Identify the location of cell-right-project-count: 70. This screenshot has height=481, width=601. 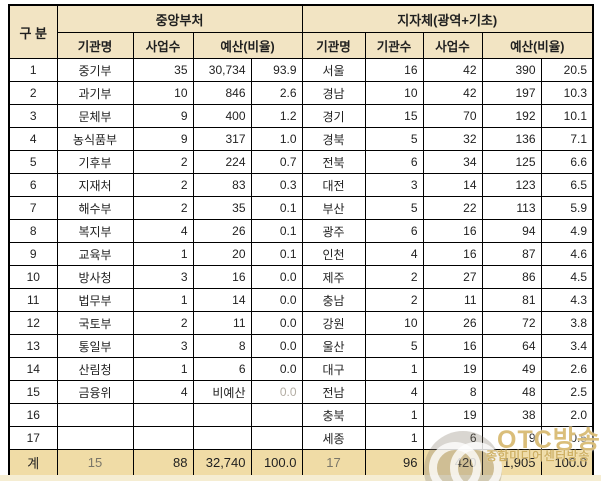
(452, 116).